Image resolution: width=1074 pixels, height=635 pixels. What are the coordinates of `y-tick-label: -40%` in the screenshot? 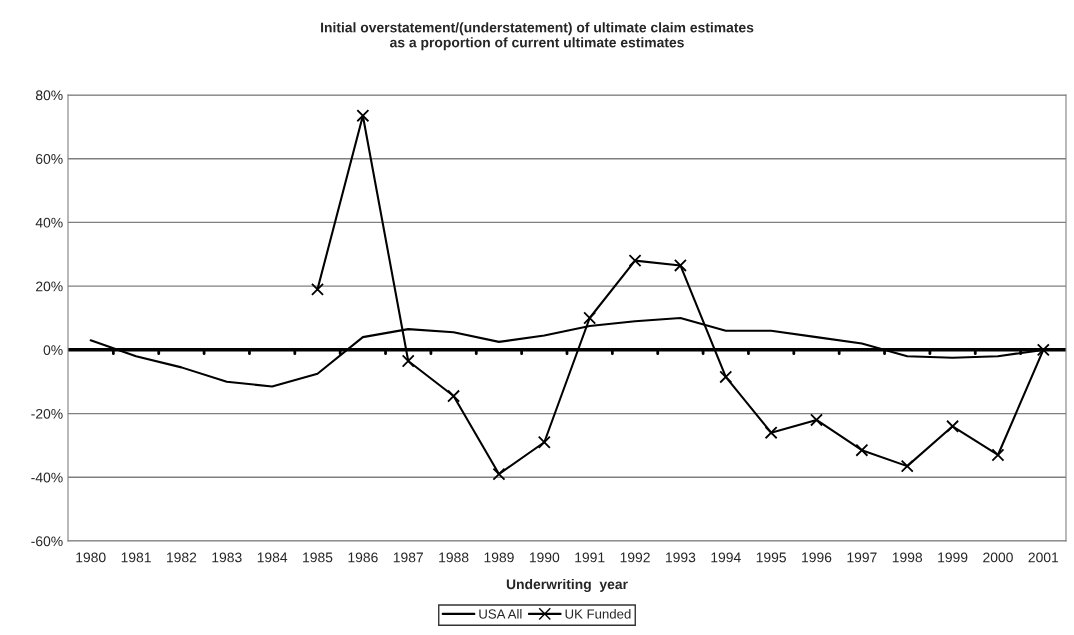 It's located at (47, 477).